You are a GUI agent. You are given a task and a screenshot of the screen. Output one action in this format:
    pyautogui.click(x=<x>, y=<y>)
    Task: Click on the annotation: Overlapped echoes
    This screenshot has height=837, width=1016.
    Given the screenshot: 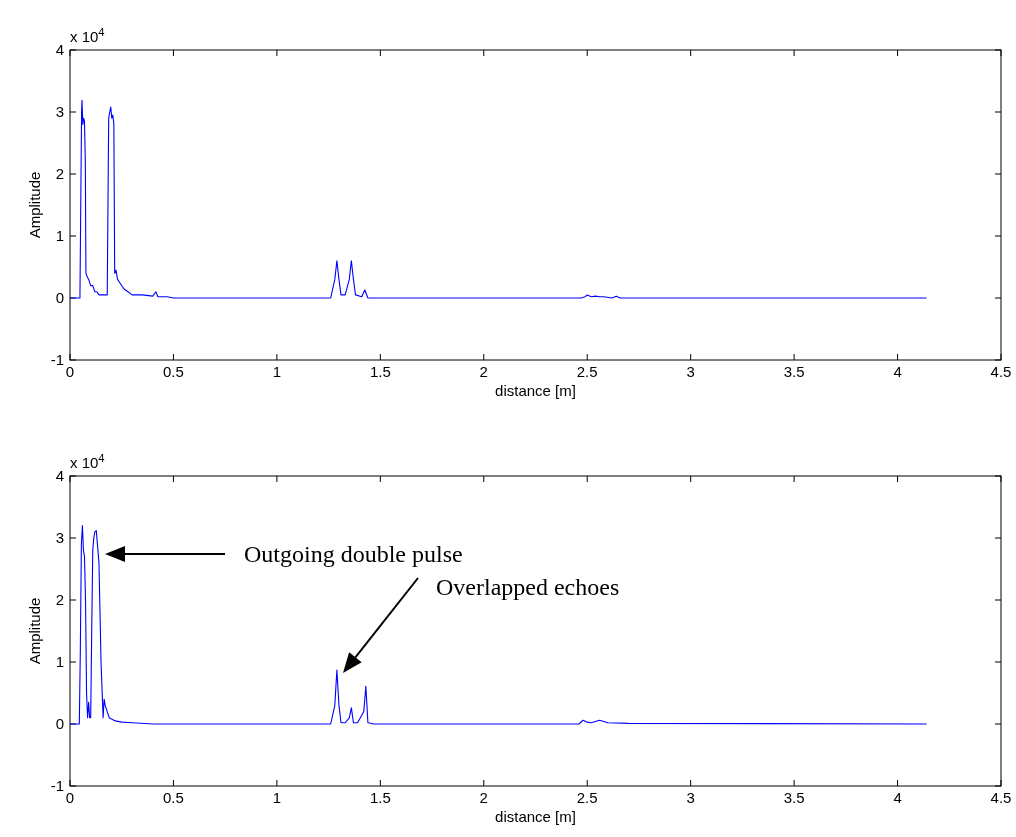 What is the action you would take?
    pyautogui.click(x=528, y=587)
    